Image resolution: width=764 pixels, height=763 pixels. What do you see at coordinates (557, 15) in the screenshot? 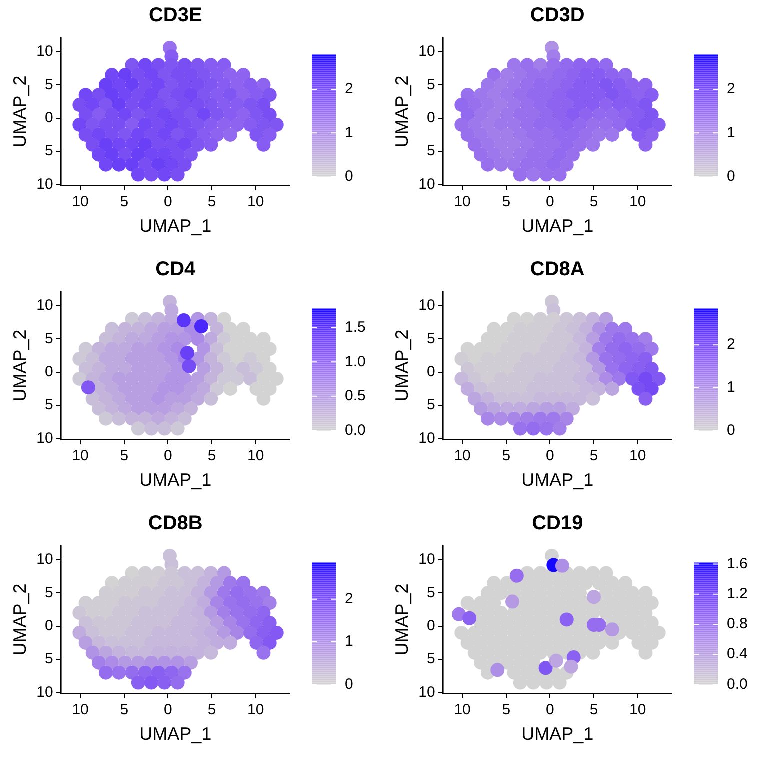
I see `chart-title: CD3D` at bounding box center [557, 15].